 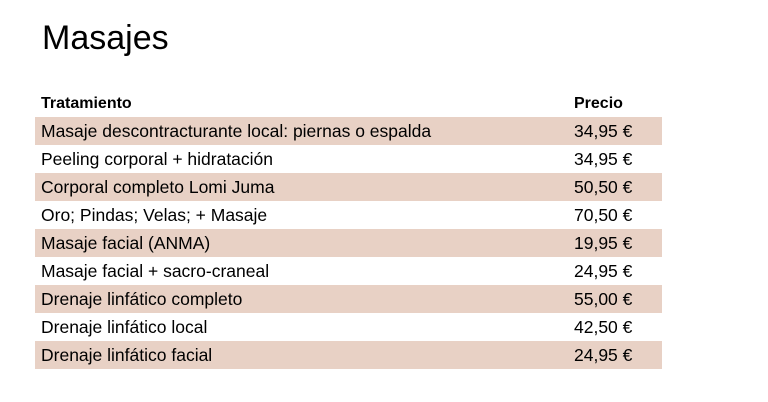 What do you see at coordinates (158, 186) in the screenshot?
I see `treatment-cell: Corporal completo Lomi Juma` at bounding box center [158, 186].